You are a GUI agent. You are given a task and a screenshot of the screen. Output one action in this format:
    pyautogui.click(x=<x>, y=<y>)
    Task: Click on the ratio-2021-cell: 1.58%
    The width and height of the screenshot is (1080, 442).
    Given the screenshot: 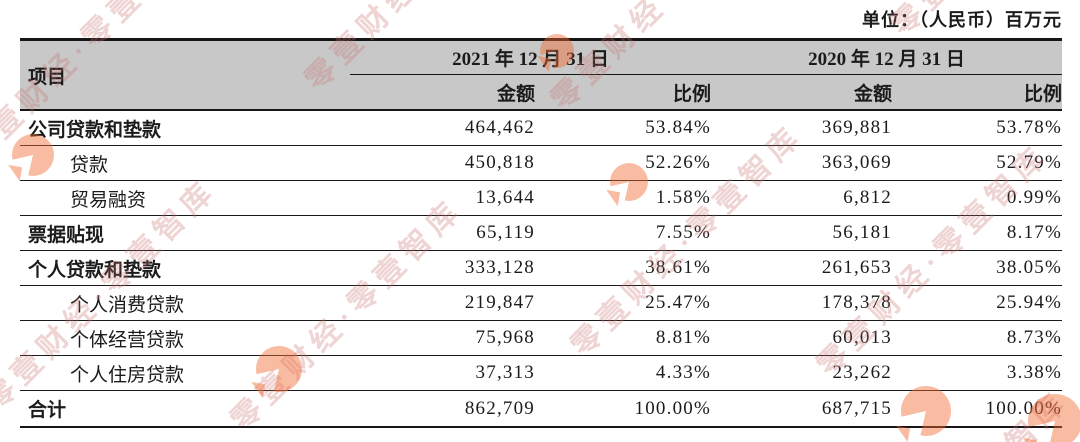 What is the action you would take?
    pyautogui.click(x=683, y=197)
    